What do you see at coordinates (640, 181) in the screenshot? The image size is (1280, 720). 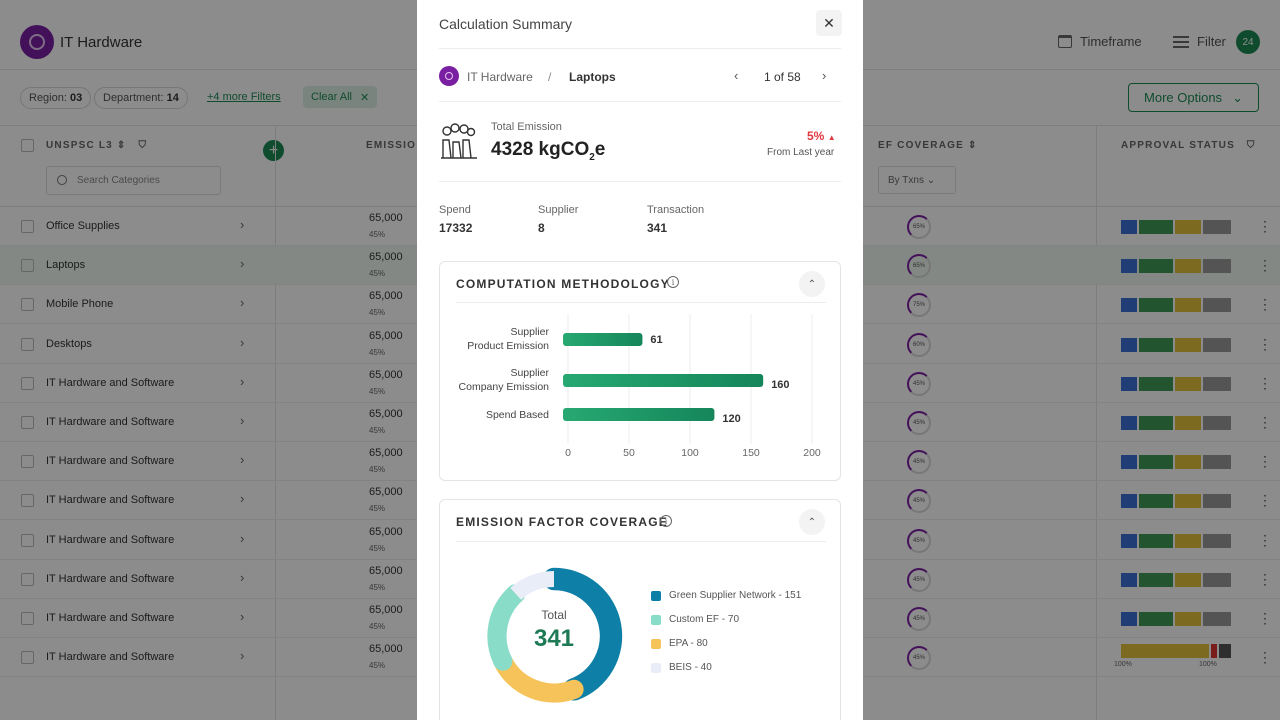 I see `divider` at bounding box center [640, 181].